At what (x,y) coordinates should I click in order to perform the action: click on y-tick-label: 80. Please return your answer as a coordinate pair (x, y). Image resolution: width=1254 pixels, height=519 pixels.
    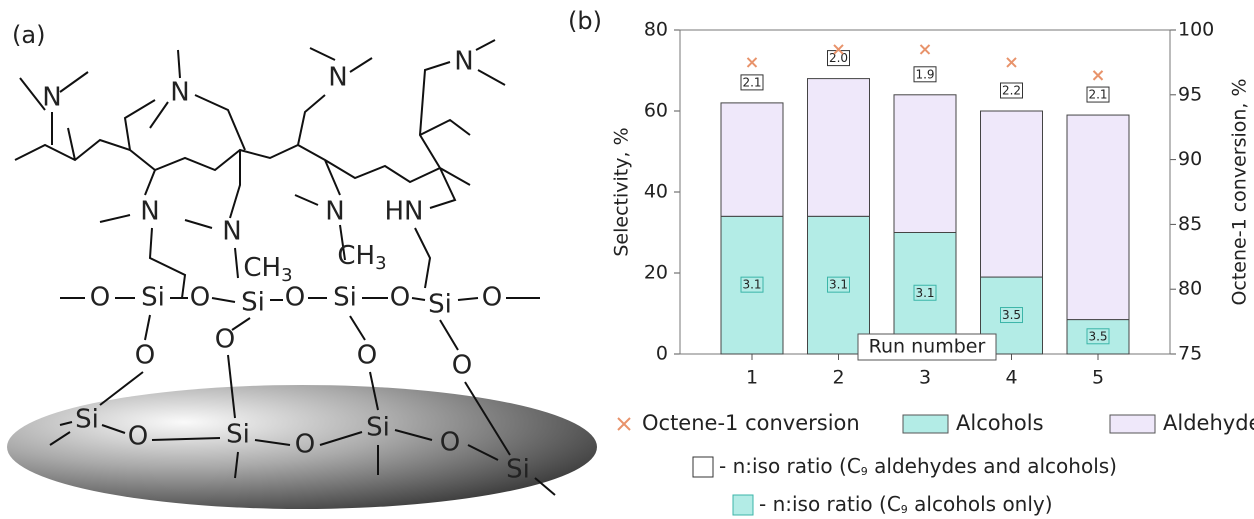
    Looking at the image, I should click on (656, 30).